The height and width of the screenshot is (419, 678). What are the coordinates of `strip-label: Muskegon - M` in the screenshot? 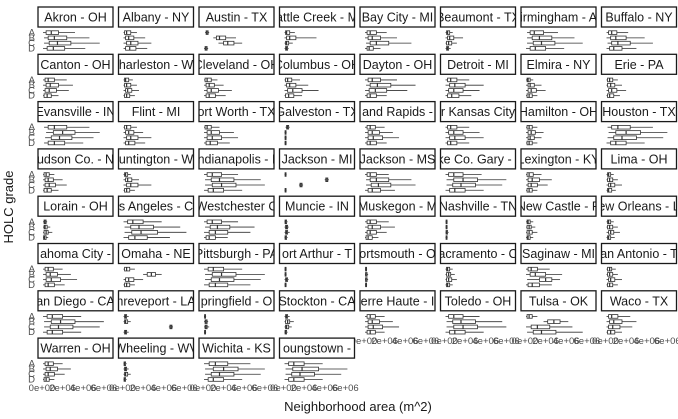 It's located at (397, 207).